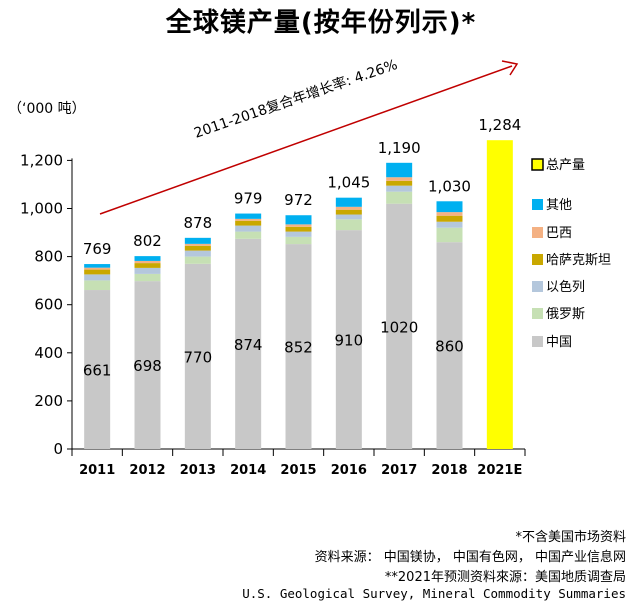 This screenshot has width=642, height=606. Describe the element at coordinates (499, 294) in the screenshot. I see `bar-segment-total` at that location.